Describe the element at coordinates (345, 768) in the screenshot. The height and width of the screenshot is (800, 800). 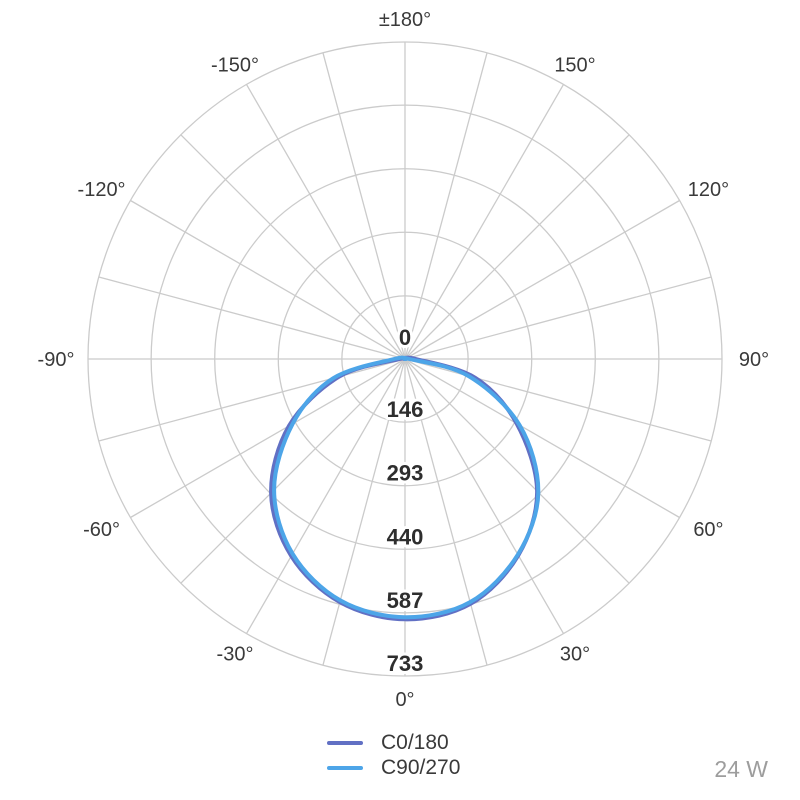
I see `legend-line-c90-270-swatch` at that location.